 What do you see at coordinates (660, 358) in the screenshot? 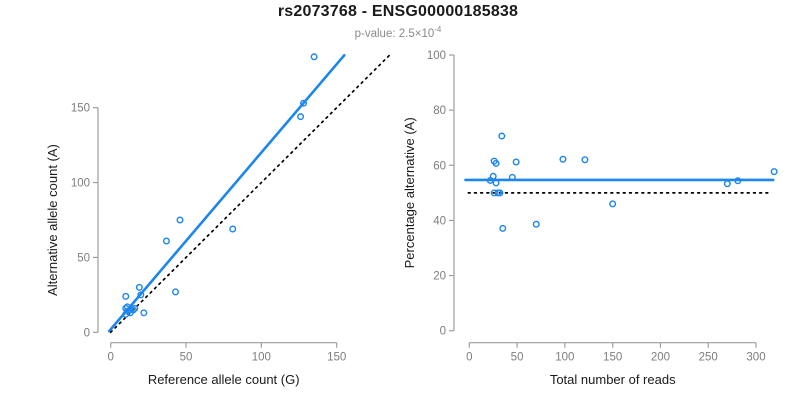
I see `x-tick-label: 200` at bounding box center [660, 358].